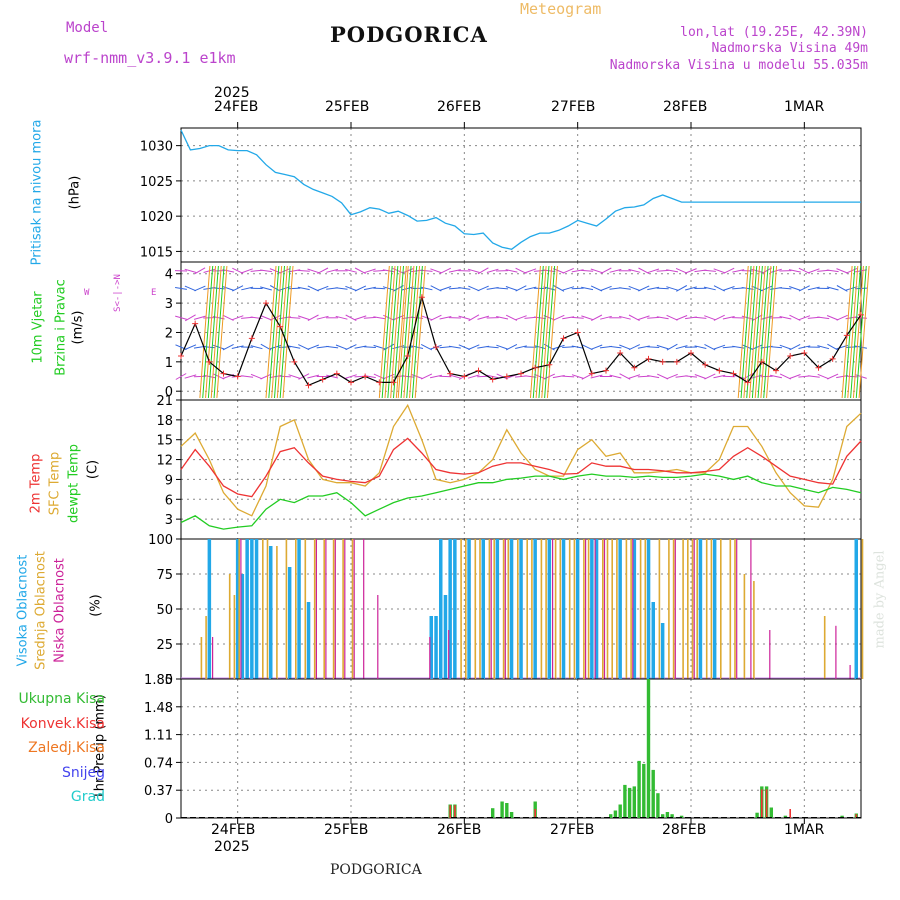 Image resolution: width=900 pixels, height=900 pixels. Describe the element at coordinates (685, 107) in the screenshot. I see `top-day-label: 28FEB` at that location.